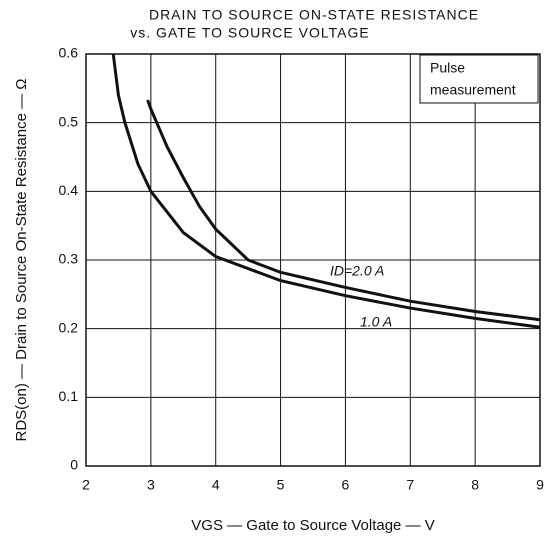 The width and height of the screenshot is (544, 542). What do you see at coordinates (69, 121) in the screenshot?
I see `y-tick-label: 0.5` at bounding box center [69, 121].